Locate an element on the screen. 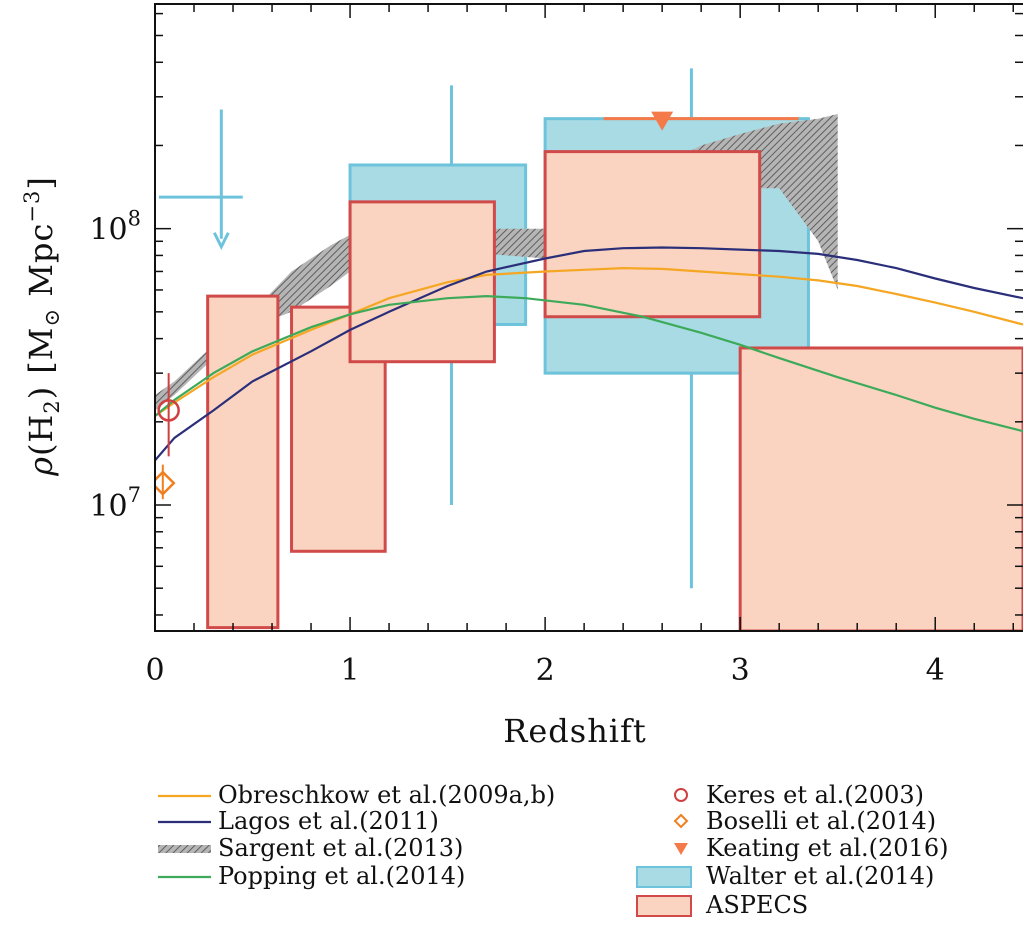 This screenshot has width=1024, height=930. y-axis-title-units-pre: [M is located at coordinates (41, 350).